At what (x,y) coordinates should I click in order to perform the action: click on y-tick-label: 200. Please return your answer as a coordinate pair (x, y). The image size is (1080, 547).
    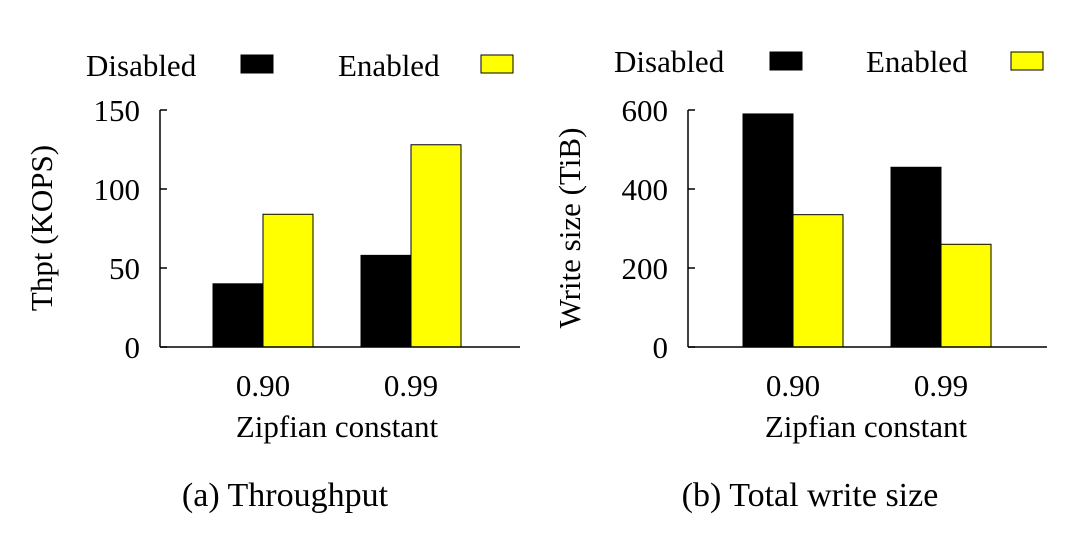
    Looking at the image, I should click on (645, 268).